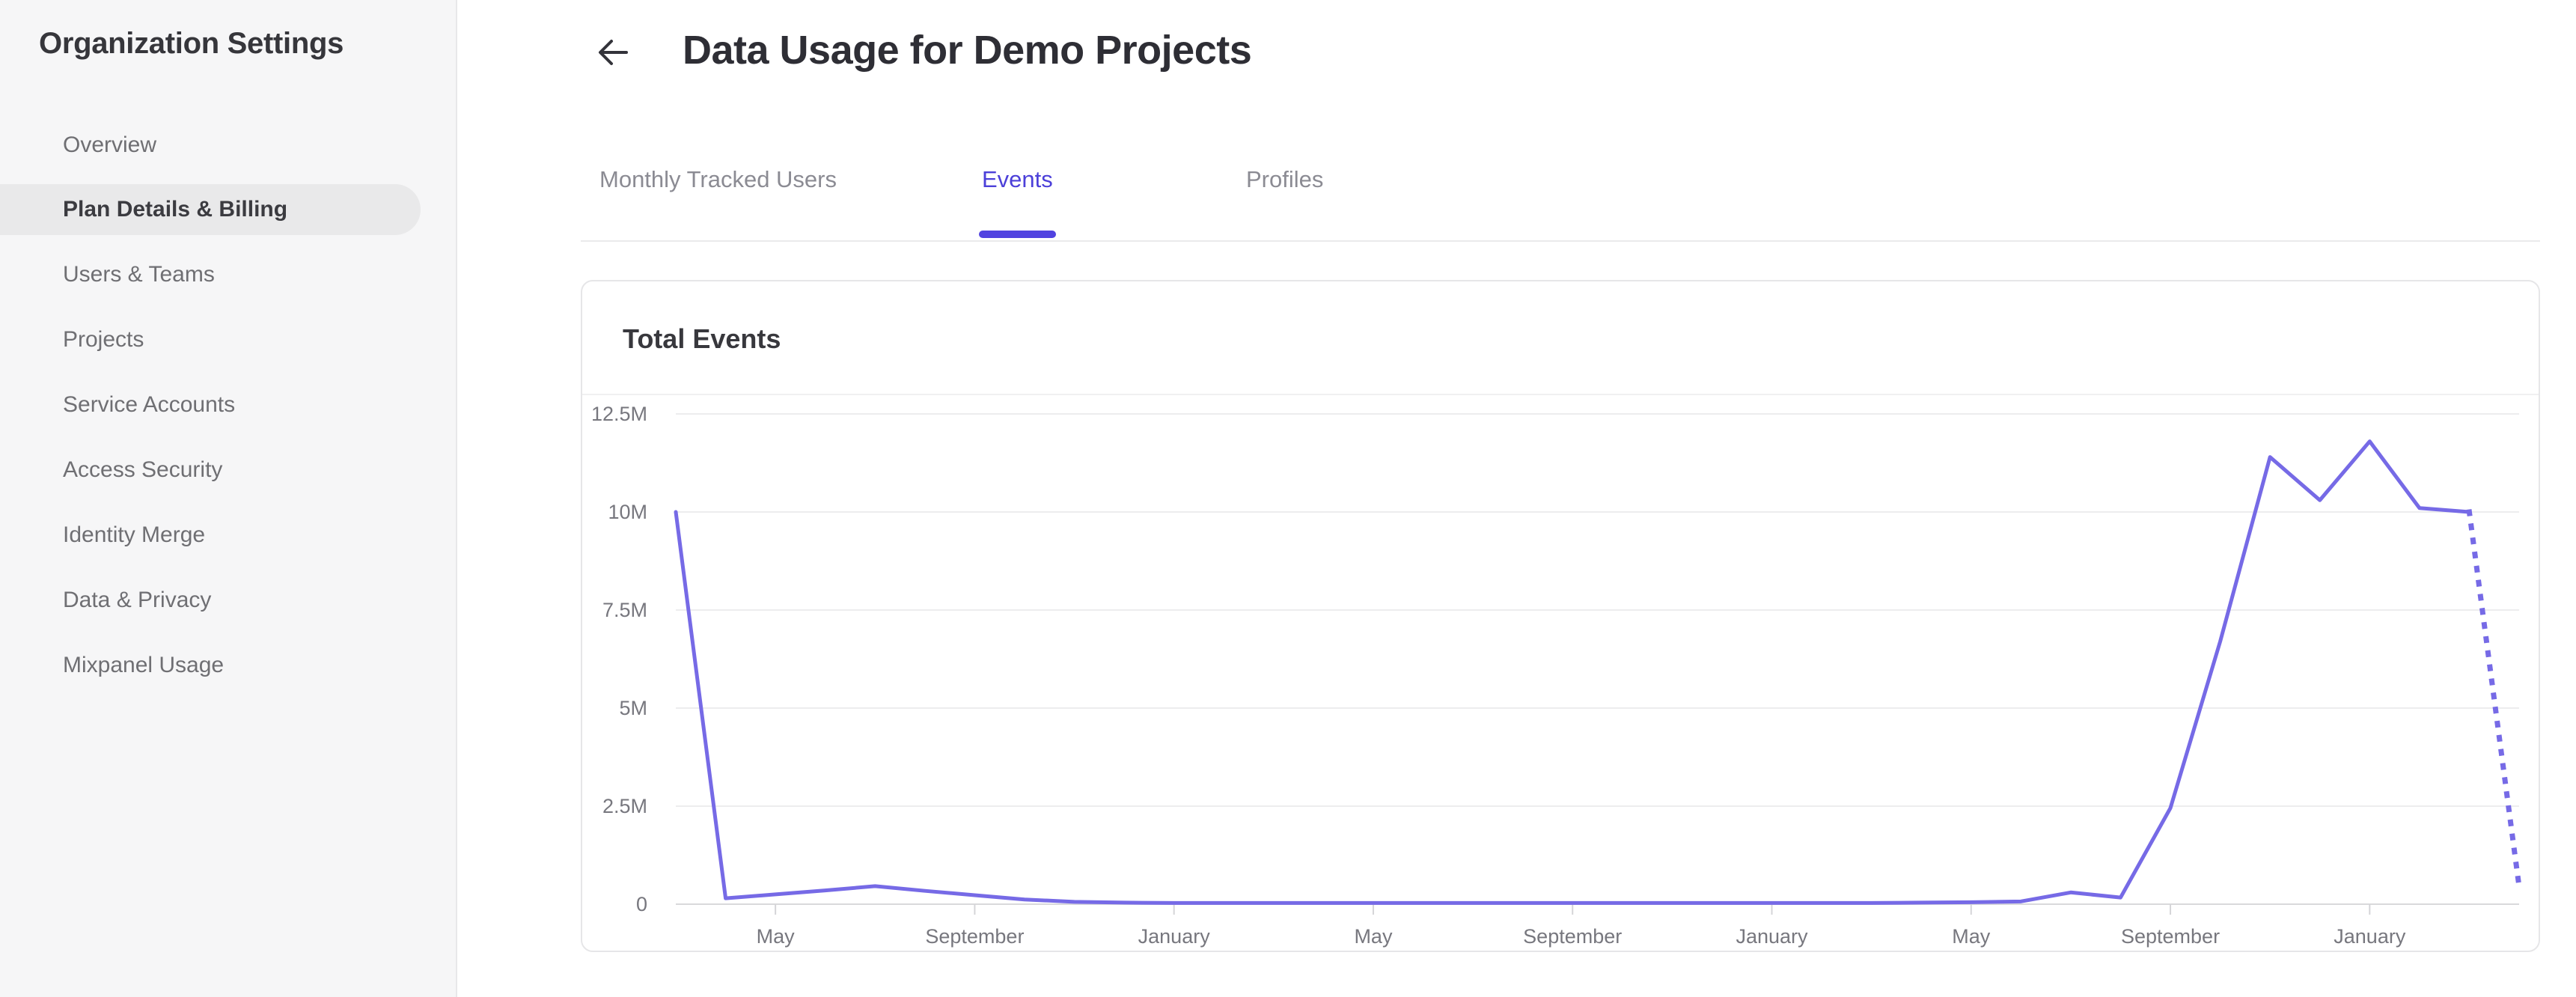  What do you see at coordinates (718, 179) in the screenshot?
I see `tab-monthly-tracked-users: Monthly Tracked Users` at bounding box center [718, 179].